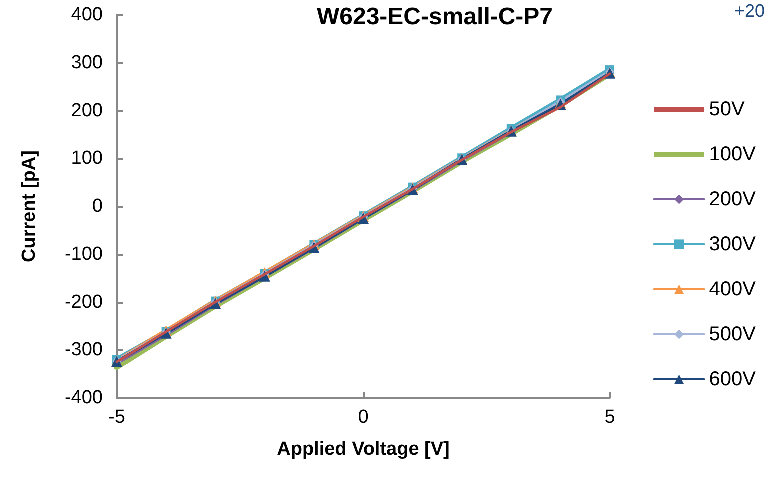 The height and width of the screenshot is (489, 769). I want to click on legend-label: 200V, so click(733, 199).